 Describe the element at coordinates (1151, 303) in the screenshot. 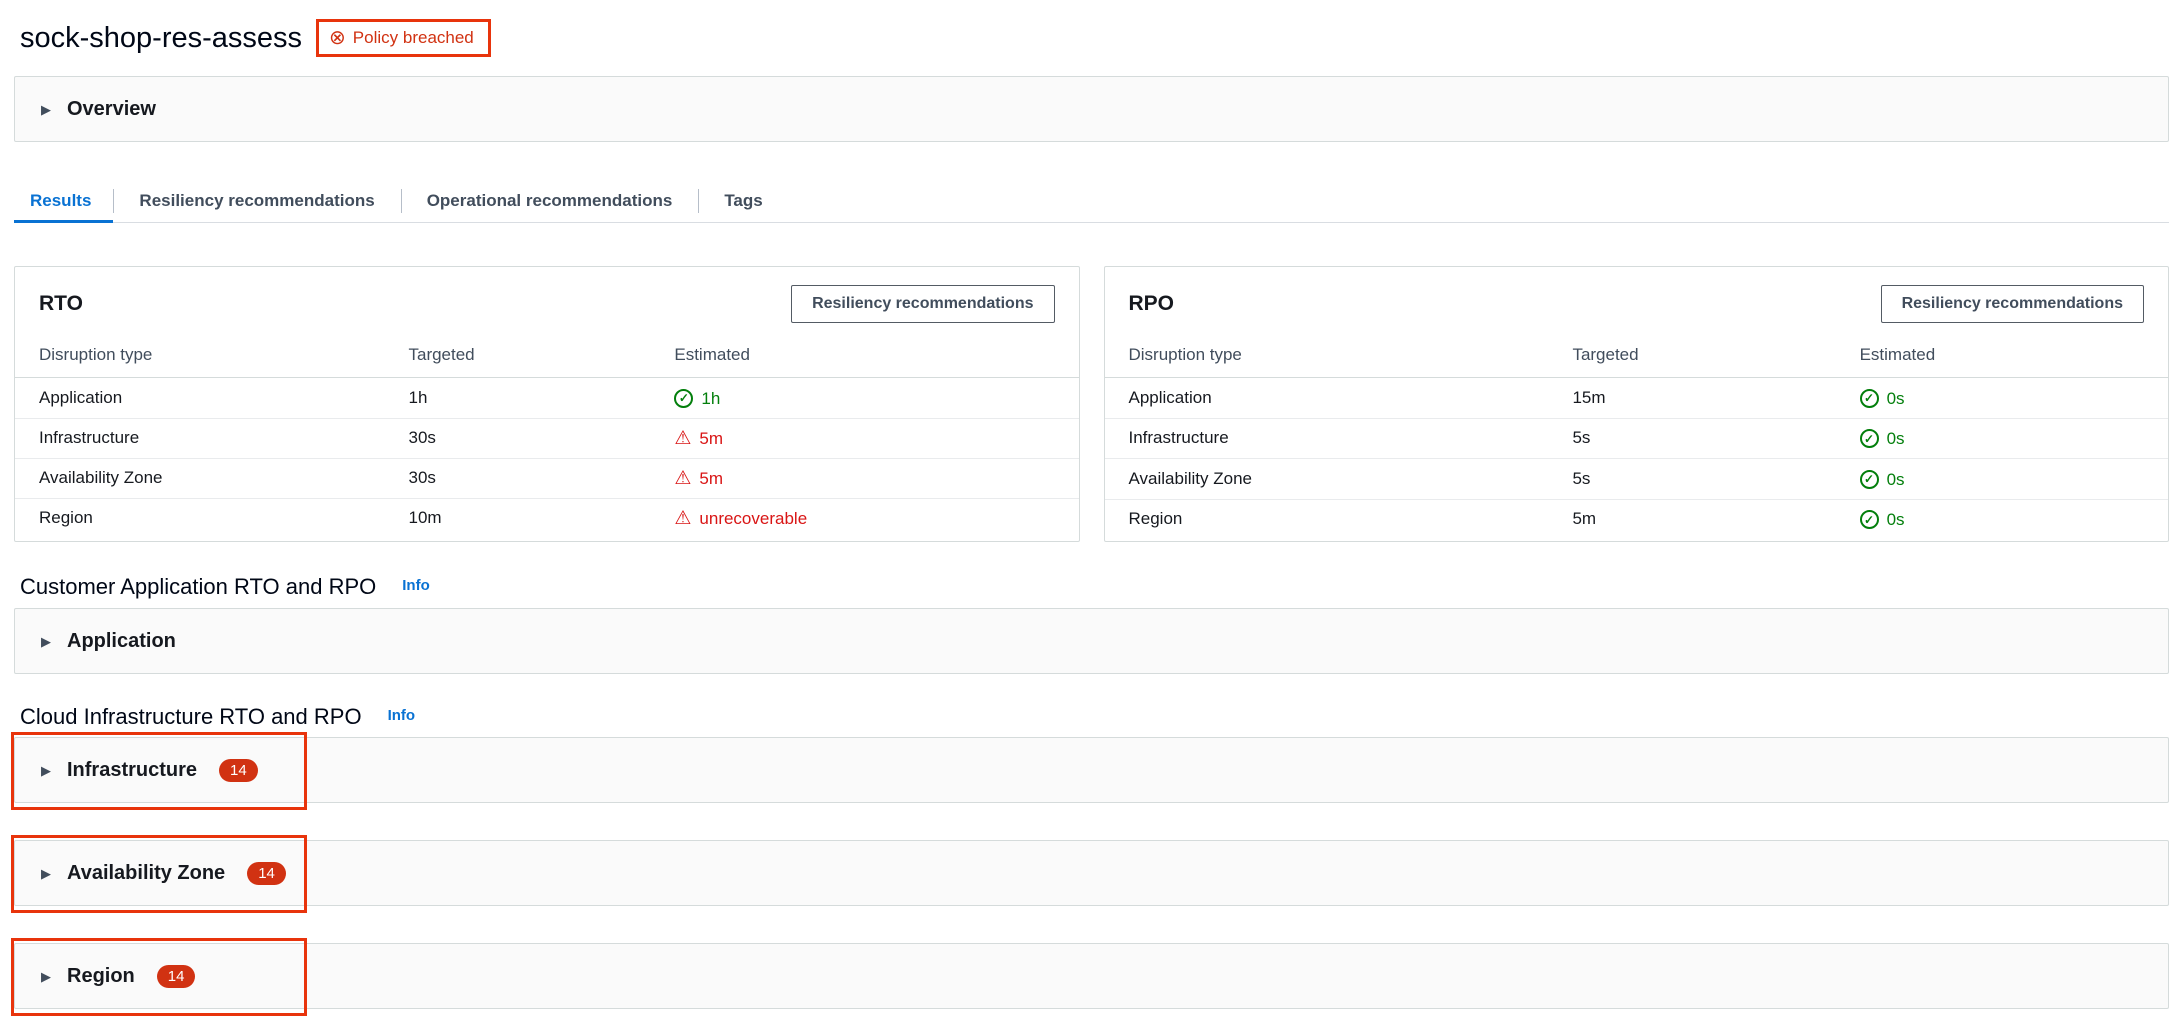

I see `rpo-card-title: RPO` at that location.